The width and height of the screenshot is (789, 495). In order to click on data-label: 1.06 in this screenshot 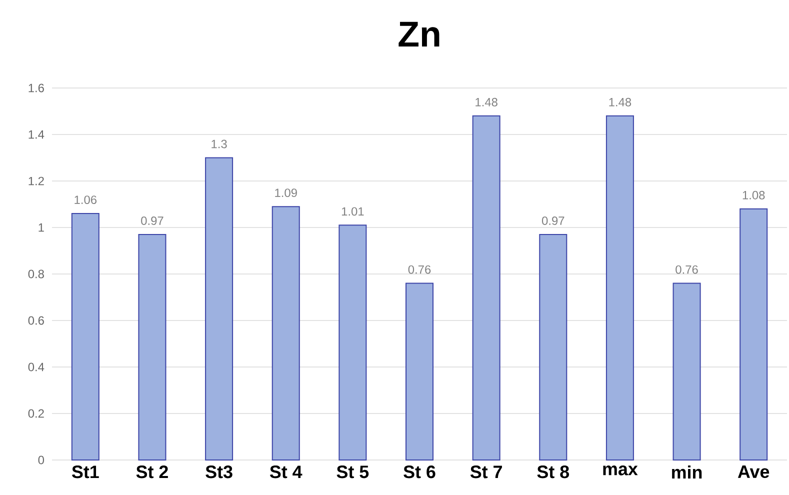, I will do `click(85, 200)`.